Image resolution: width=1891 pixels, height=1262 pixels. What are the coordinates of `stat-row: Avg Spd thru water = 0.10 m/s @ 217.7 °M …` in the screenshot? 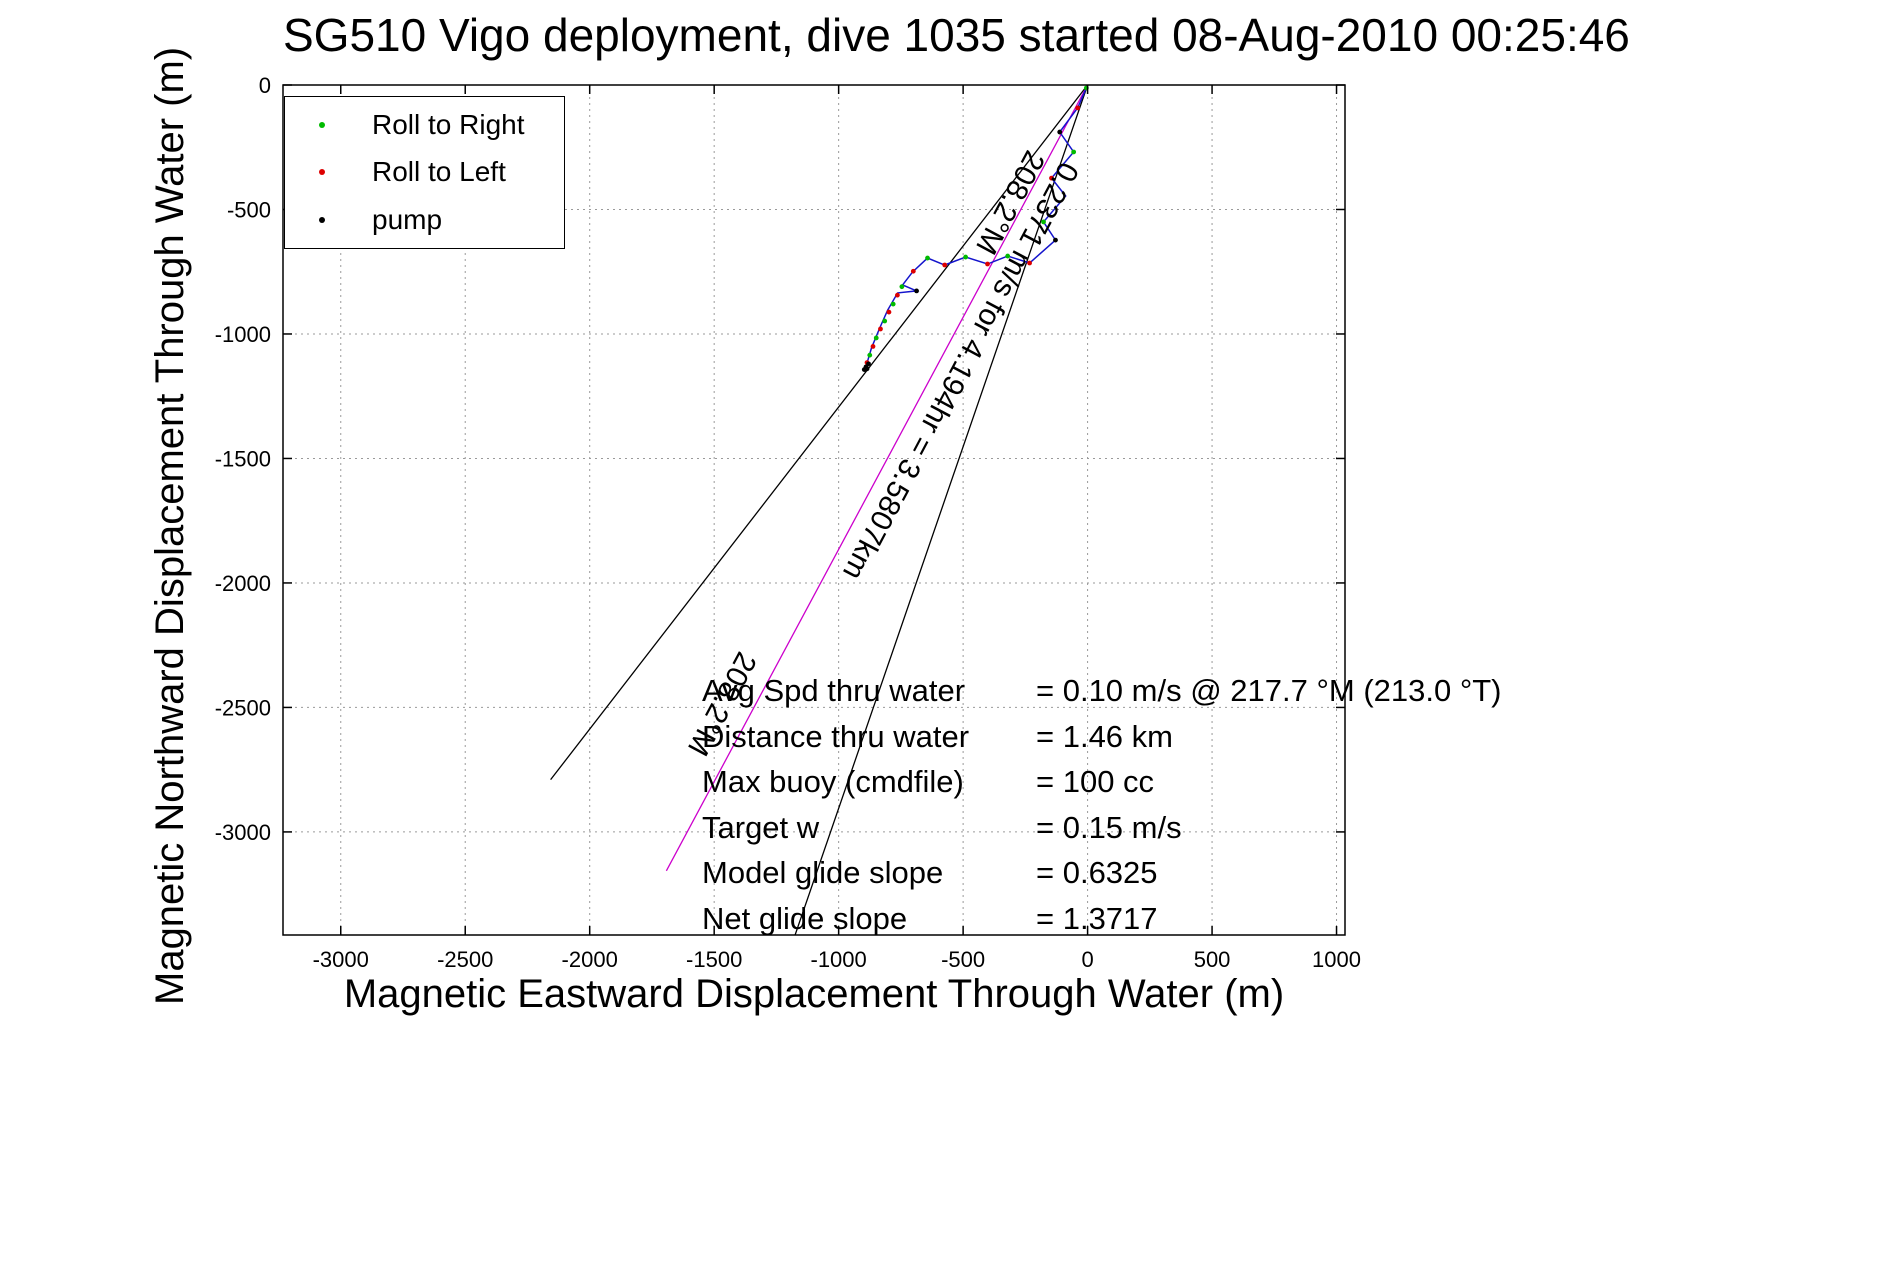 It's located at (1101, 691).